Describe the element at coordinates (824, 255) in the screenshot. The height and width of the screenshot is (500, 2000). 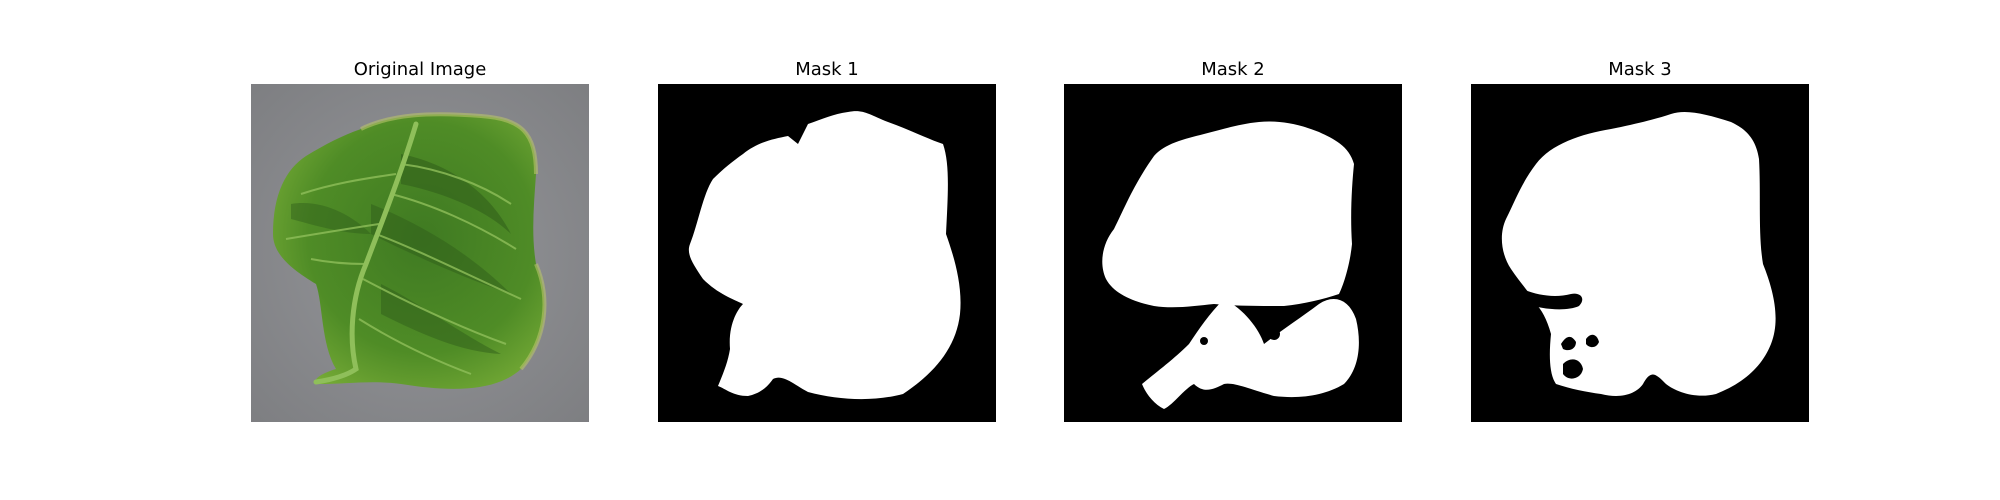
I see `mask-1-region` at that location.